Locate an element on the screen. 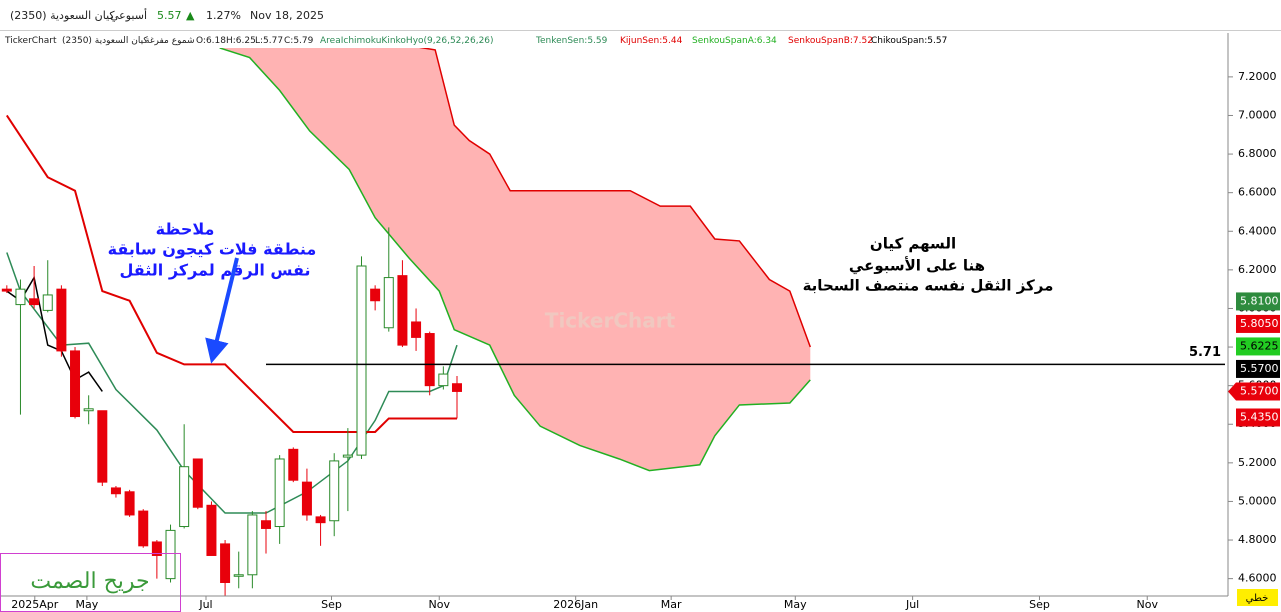 This screenshot has width=1281, height=612. y-tick-label: 6.8000 is located at coordinates (1257, 153).